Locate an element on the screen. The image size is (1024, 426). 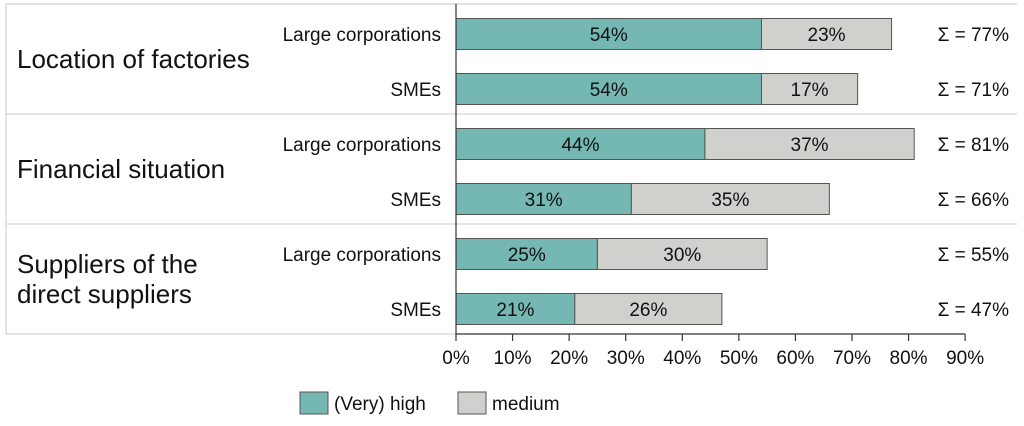
data-label: 31% is located at coordinates (544, 200).